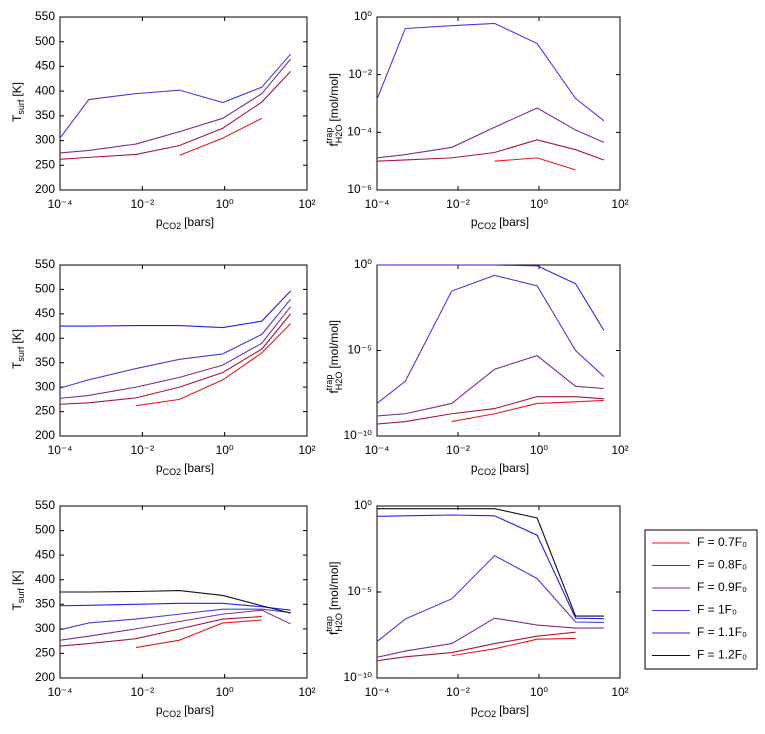 The height and width of the screenshot is (734, 765). I want to click on legend-label: F = 1.2F₀, so click(722, 655).